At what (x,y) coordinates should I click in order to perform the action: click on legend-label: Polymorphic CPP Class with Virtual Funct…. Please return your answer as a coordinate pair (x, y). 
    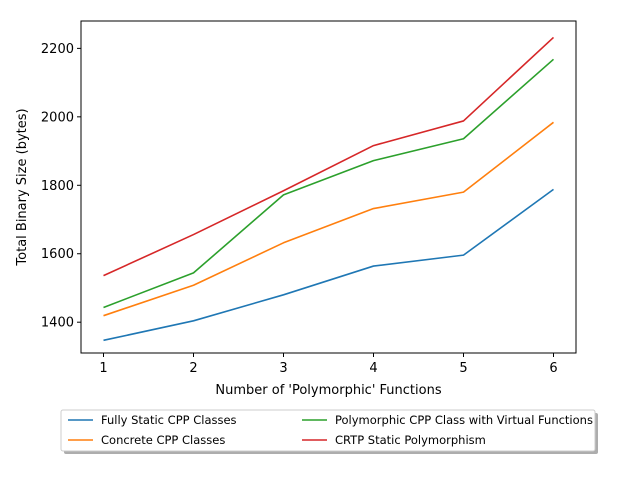
    Looking at the image, I should click on (464, 420).